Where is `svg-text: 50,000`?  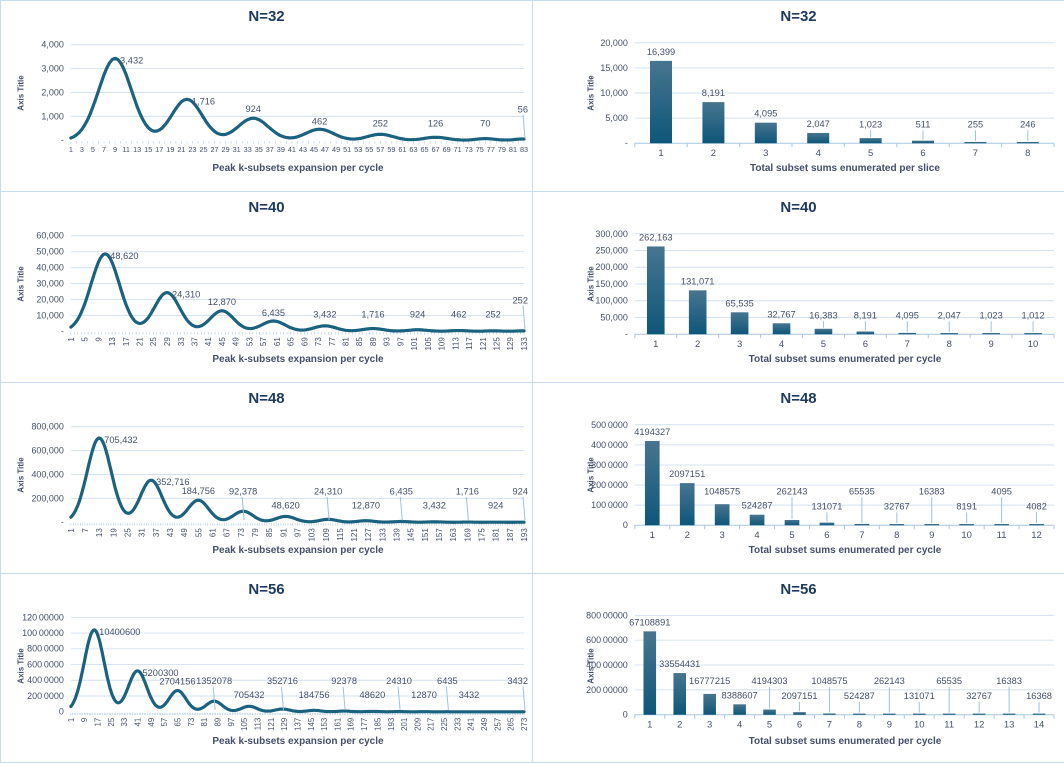 svg-text: 50,000 is located at coordinates (613, 318).